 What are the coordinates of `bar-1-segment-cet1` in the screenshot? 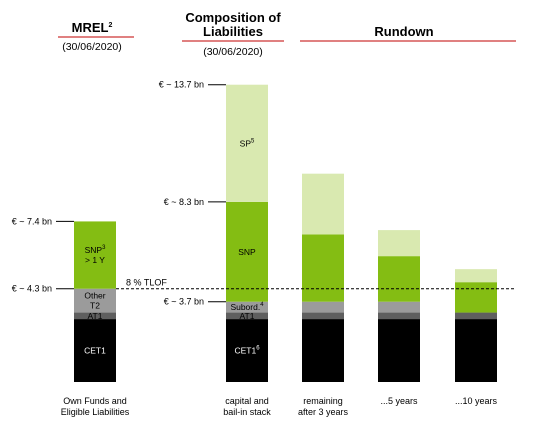 It's located at (247, 350).